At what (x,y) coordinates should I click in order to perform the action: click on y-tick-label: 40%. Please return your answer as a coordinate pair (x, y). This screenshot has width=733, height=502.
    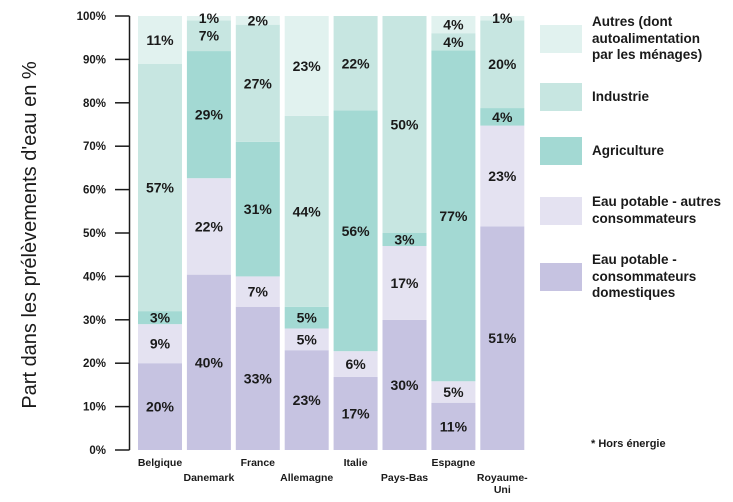
    Looking at the image, I should click on (94, 277).